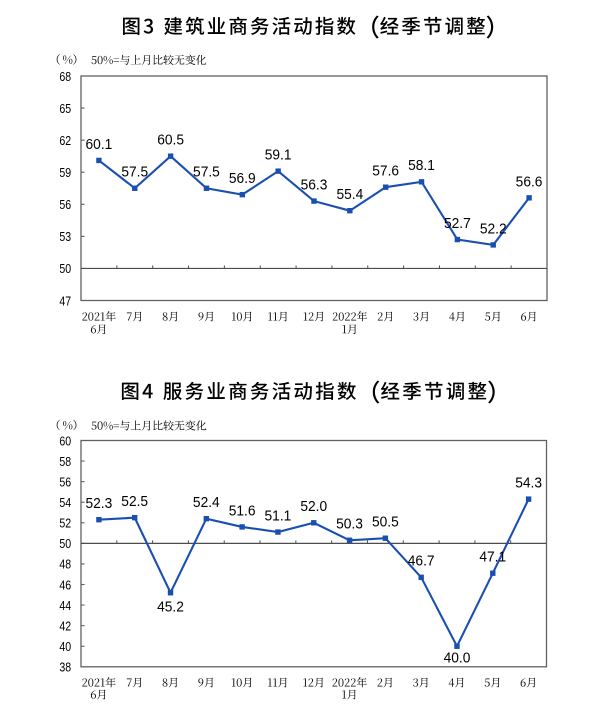 This screenshot has width=600, height=719. I want to click on svg-text: 59, so click(65, 173).